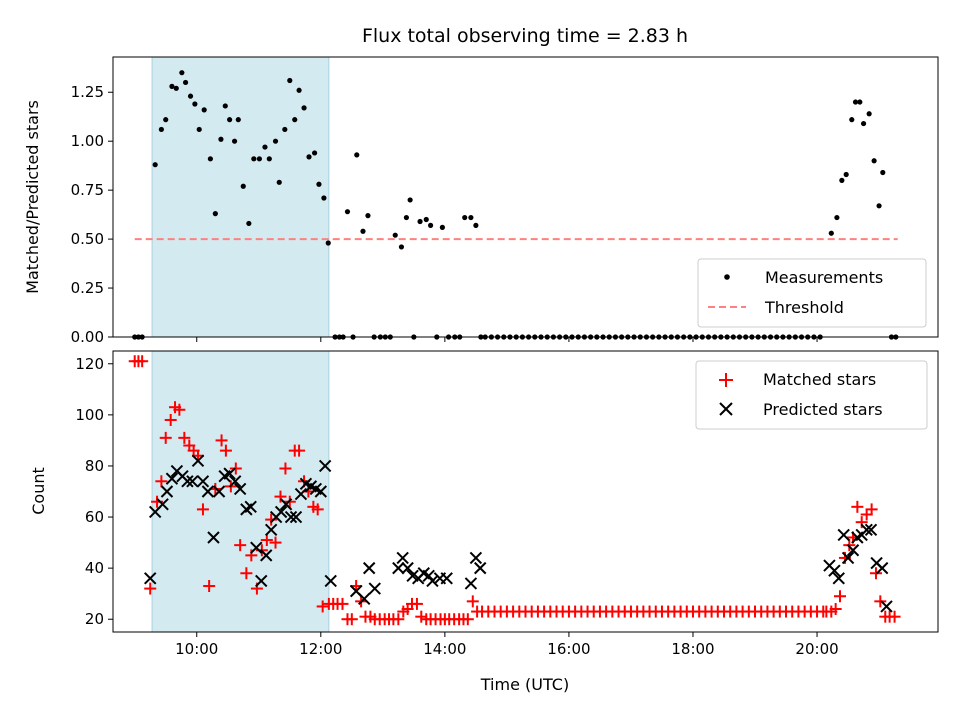 The image size is (960, 720). I want to click on bottom-y-tick-label: 60, so click(94, 517).